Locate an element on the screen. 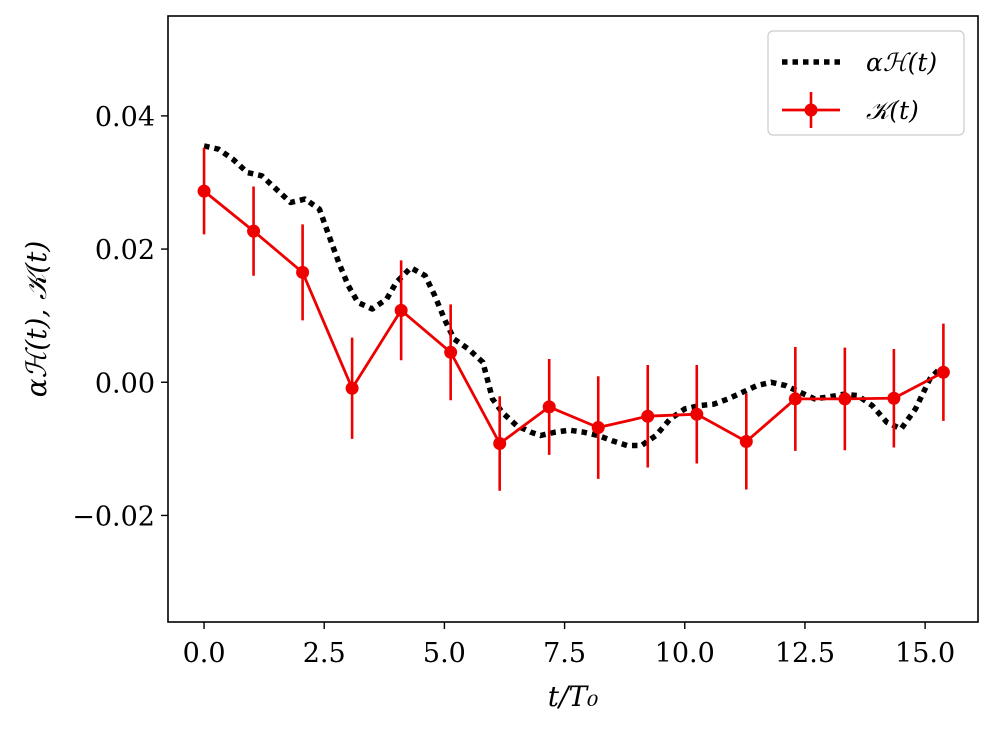 This screenshot has width=996, height=730. x-tick-label: 7.5 is located at coordinates (564, 653).